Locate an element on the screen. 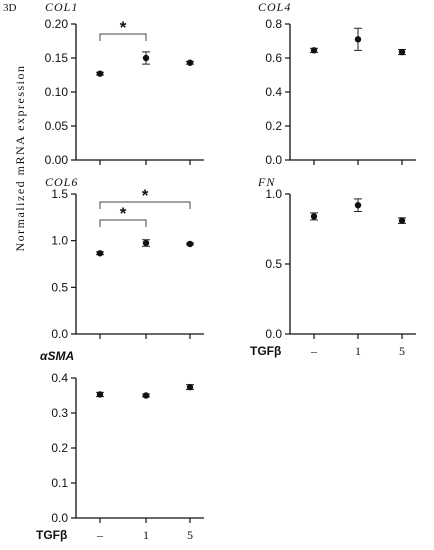 The image size is (434, 550). y-tick-label: 0.20 is located at coordinates (57, 24).